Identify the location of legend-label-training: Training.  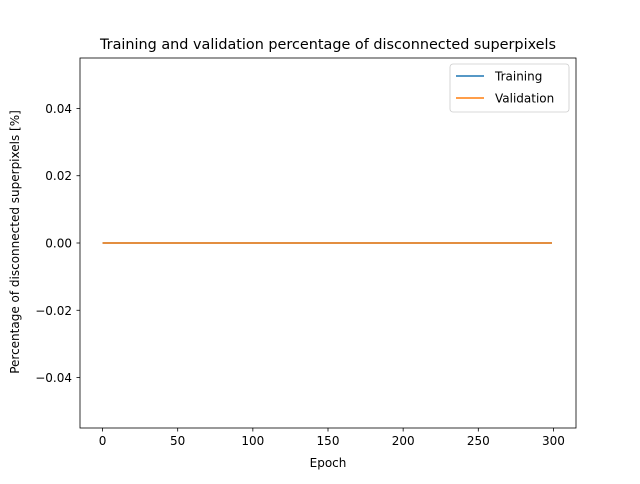
(518, 77).